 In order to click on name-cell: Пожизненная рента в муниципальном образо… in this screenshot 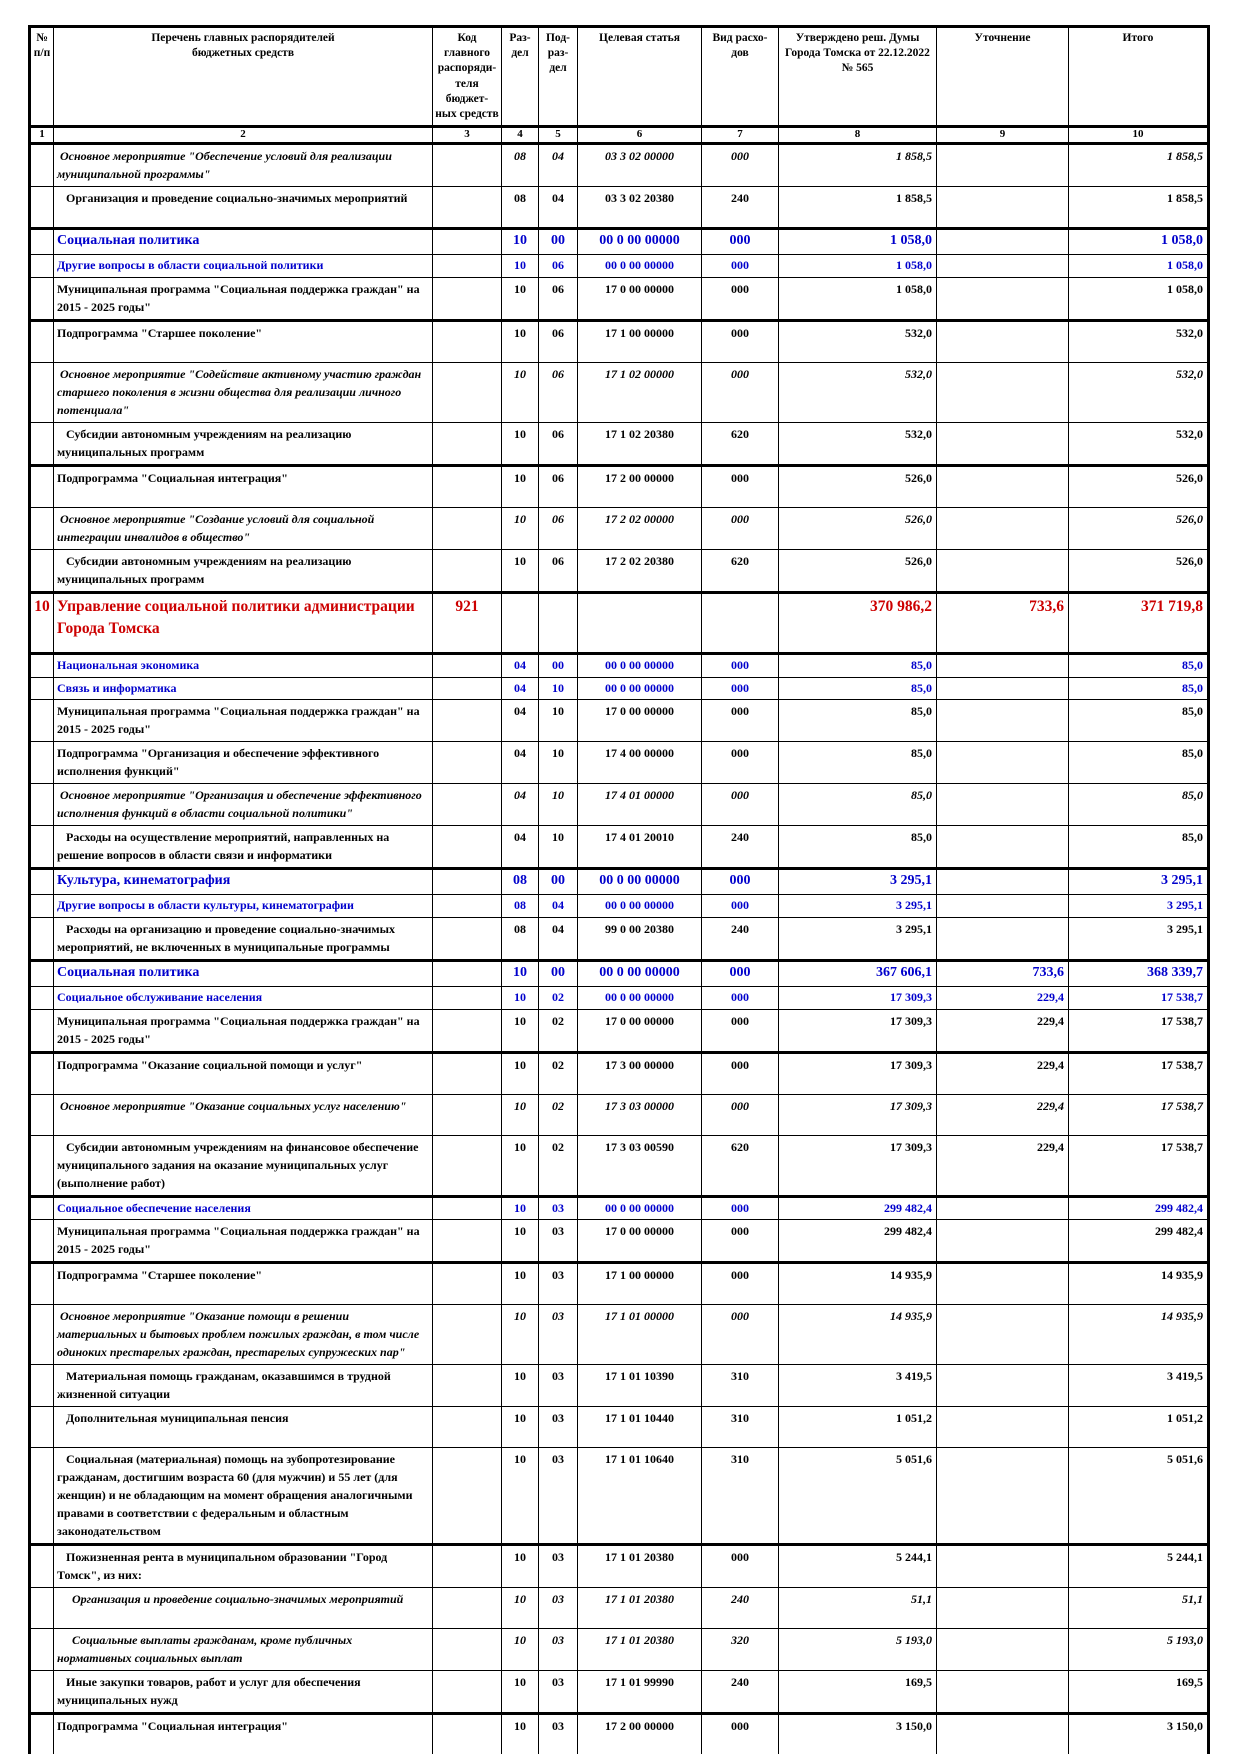, I will do `click(242, 1567)`.